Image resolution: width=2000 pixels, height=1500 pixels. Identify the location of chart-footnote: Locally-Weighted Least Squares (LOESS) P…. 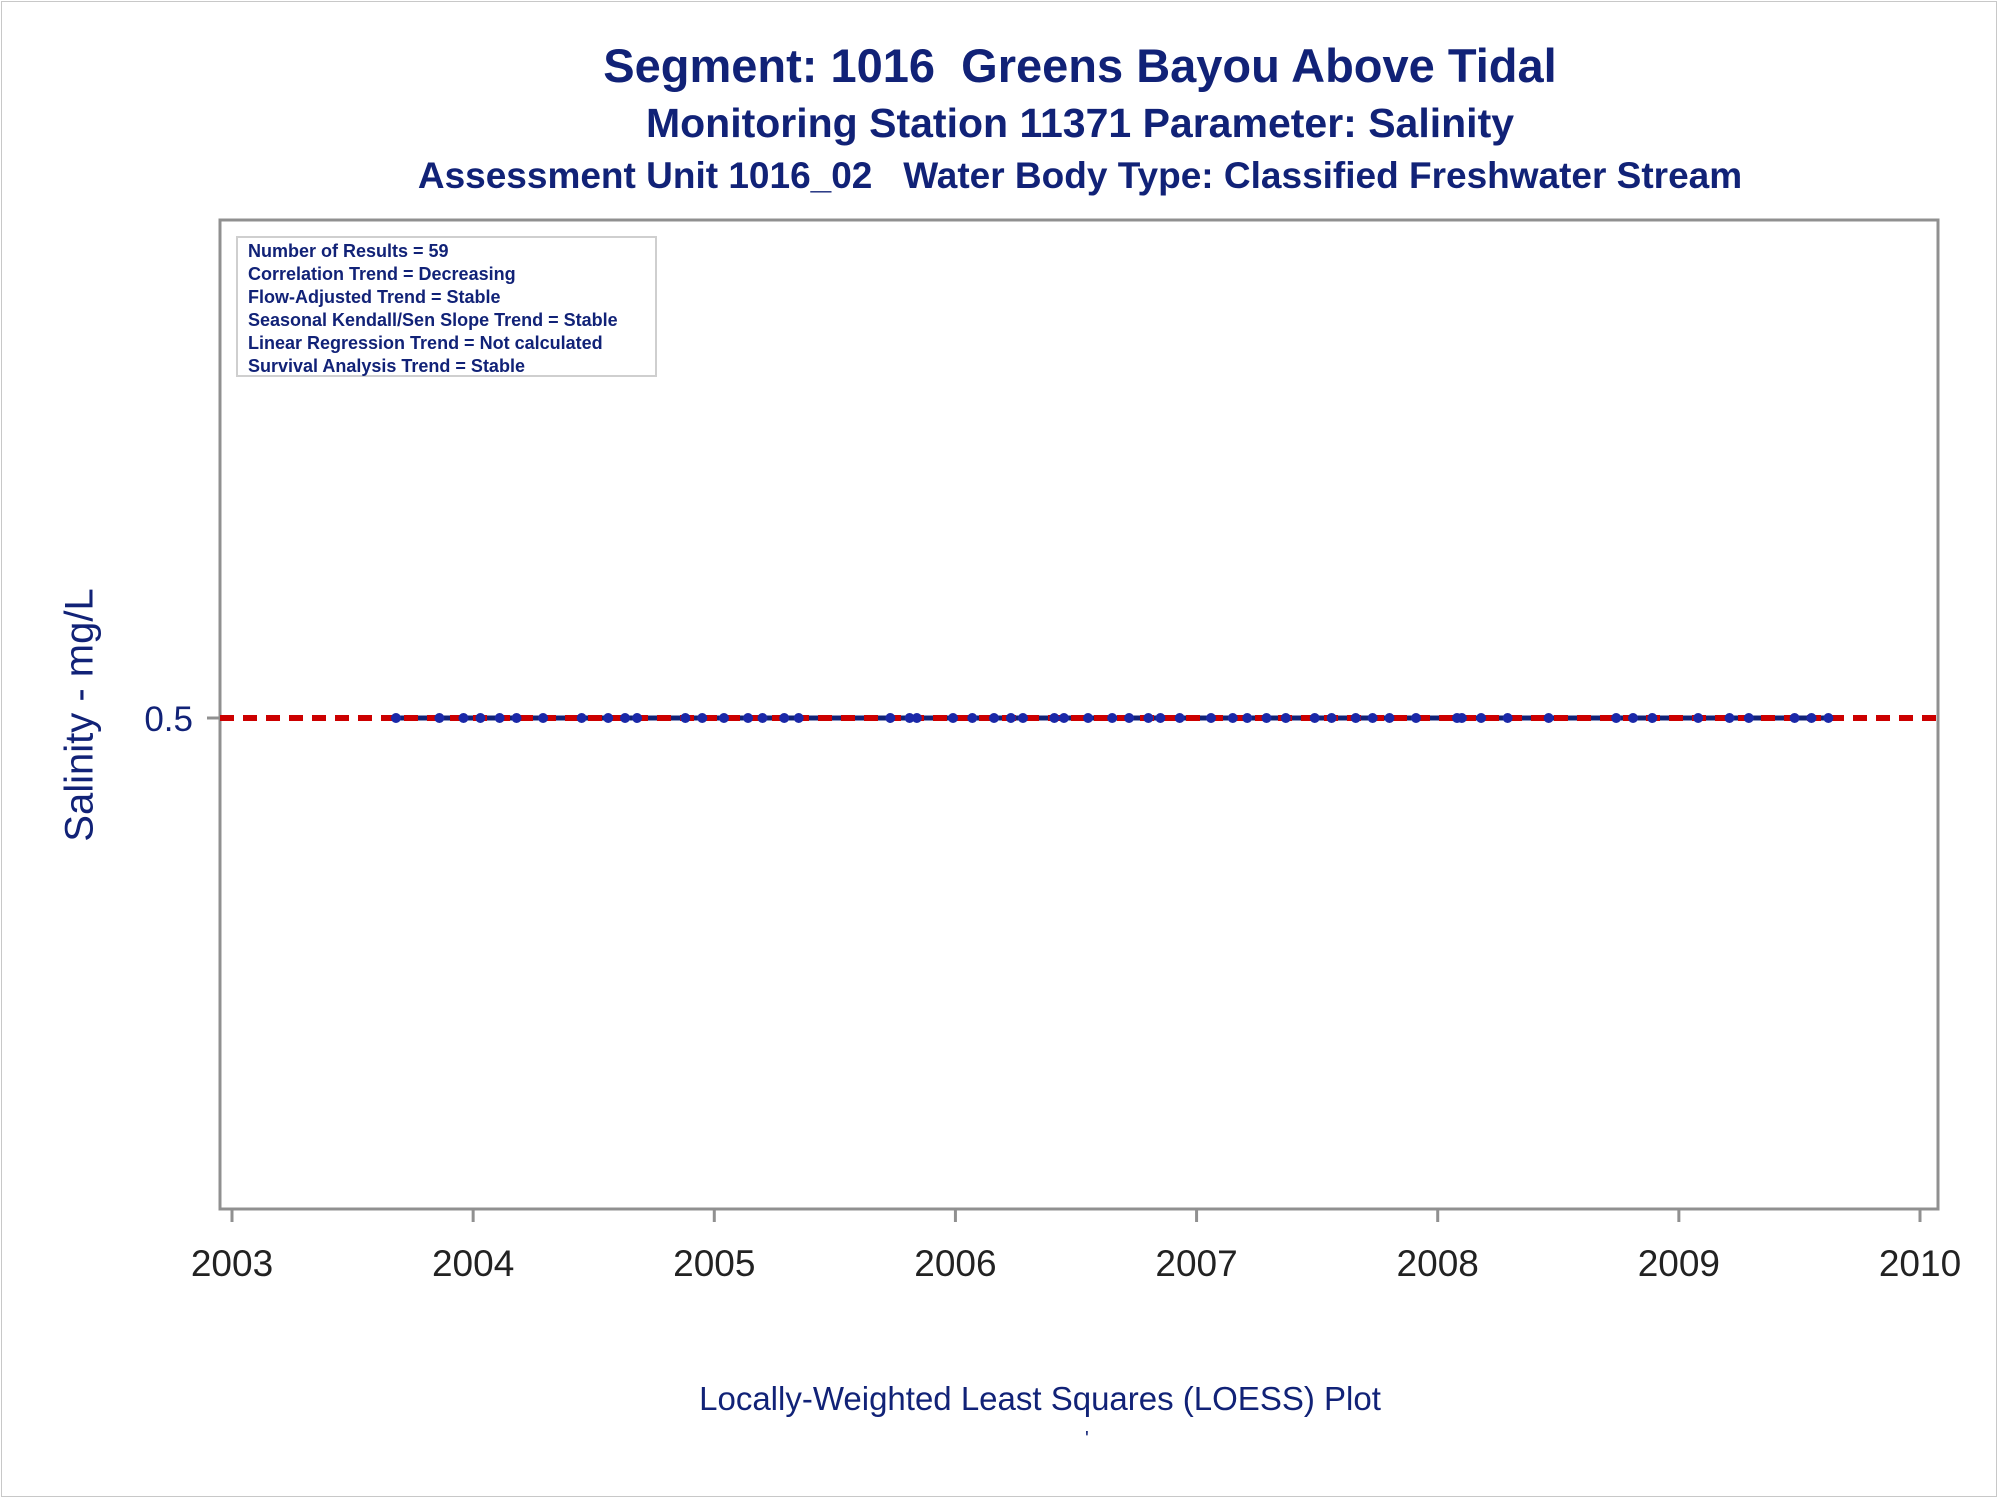
(1040, 1398).